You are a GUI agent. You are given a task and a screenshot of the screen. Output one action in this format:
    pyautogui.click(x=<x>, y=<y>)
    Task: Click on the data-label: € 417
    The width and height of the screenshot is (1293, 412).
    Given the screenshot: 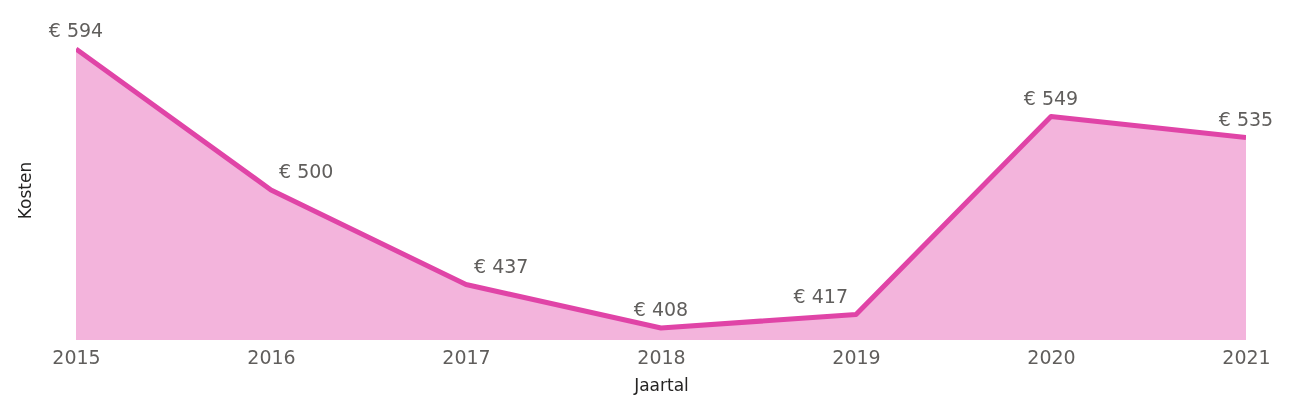 What is the action you would take?
    pyautogui.click(x=820, y=295)
    